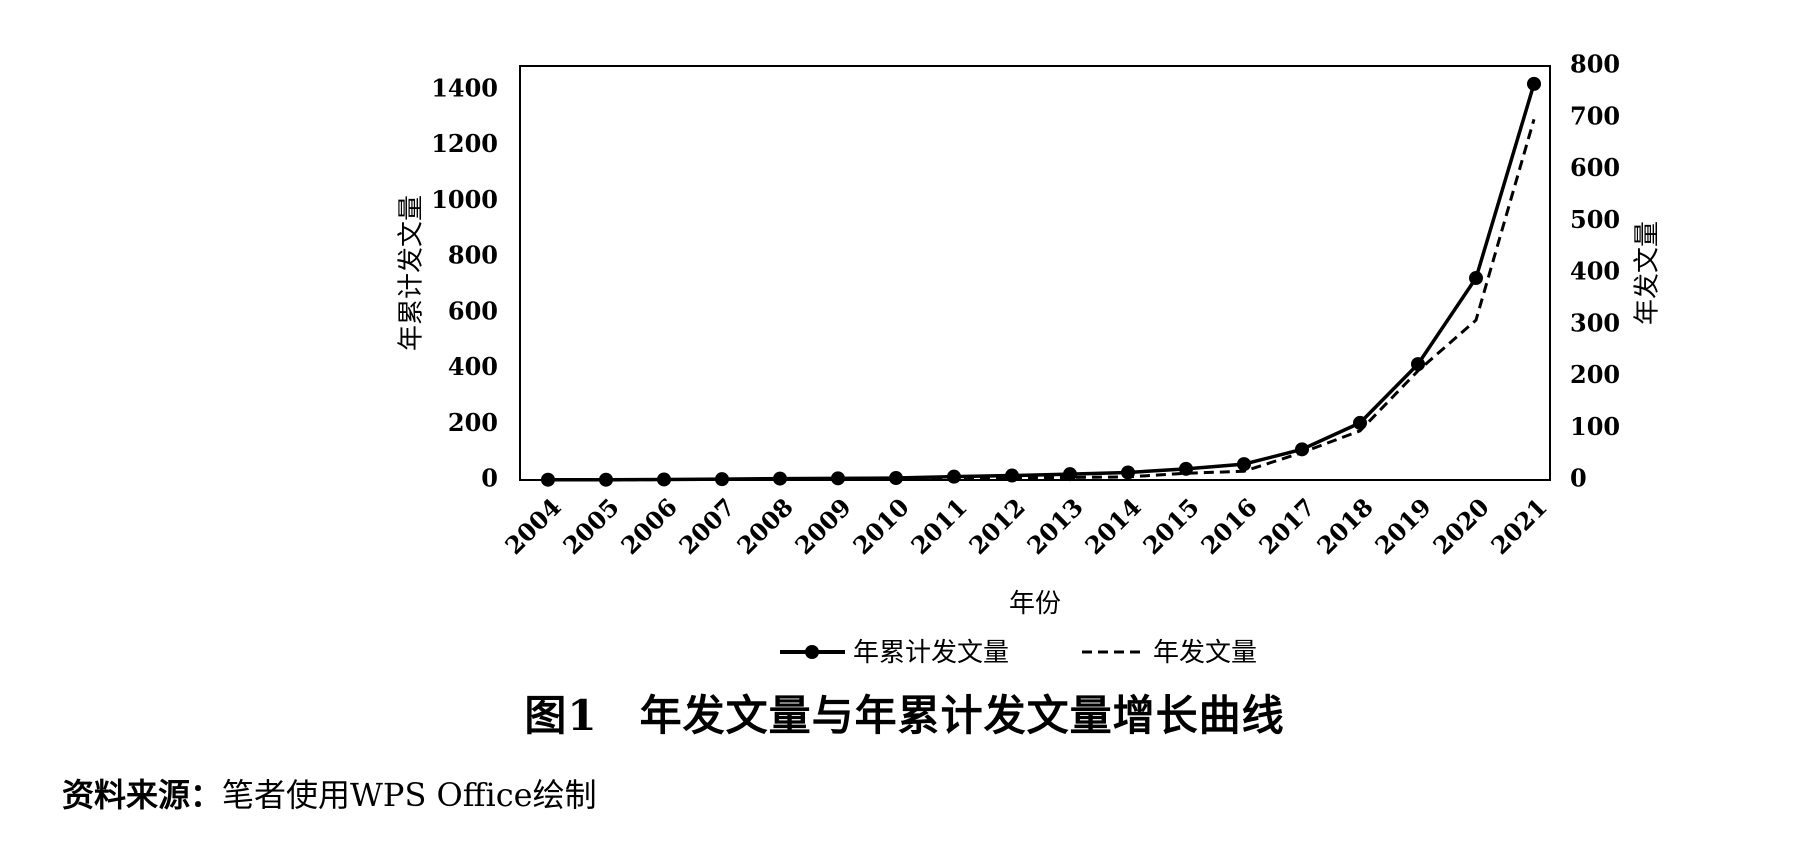  What do you see at coordinates (1171, 526) in the screenshot?
I see `x-tick-label: 2015` at bounding box center [1171, 526].